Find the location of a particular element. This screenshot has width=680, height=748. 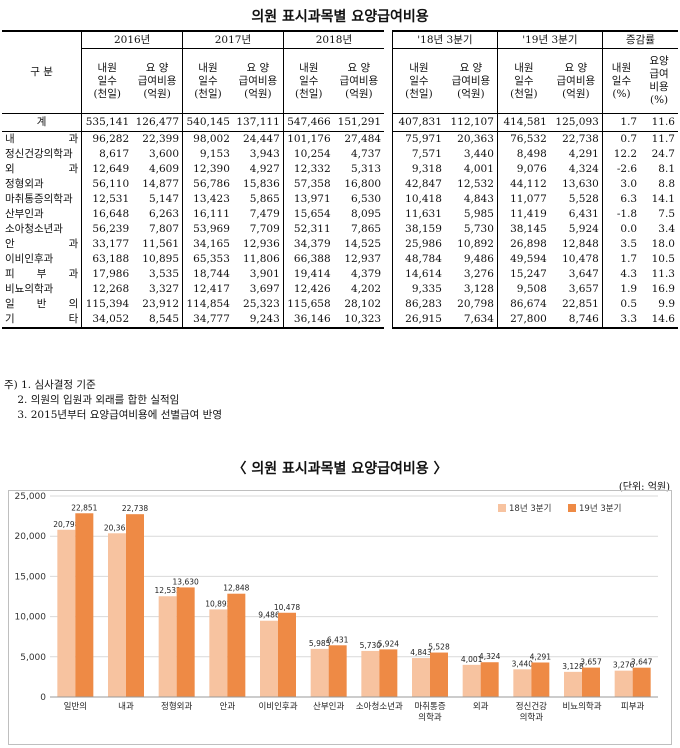

cell: 5,730 is located at coordinates (478, 229).